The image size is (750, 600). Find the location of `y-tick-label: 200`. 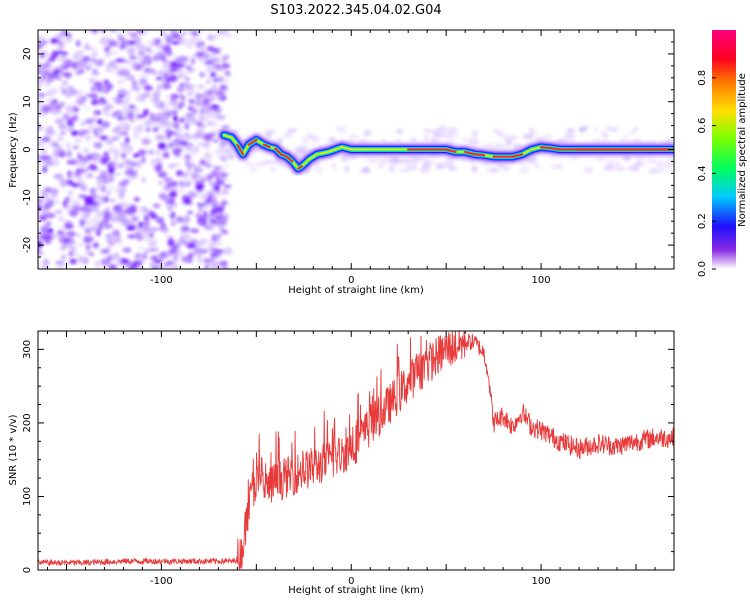

y-tick-label: 200 is located at coordinates (27, 422).